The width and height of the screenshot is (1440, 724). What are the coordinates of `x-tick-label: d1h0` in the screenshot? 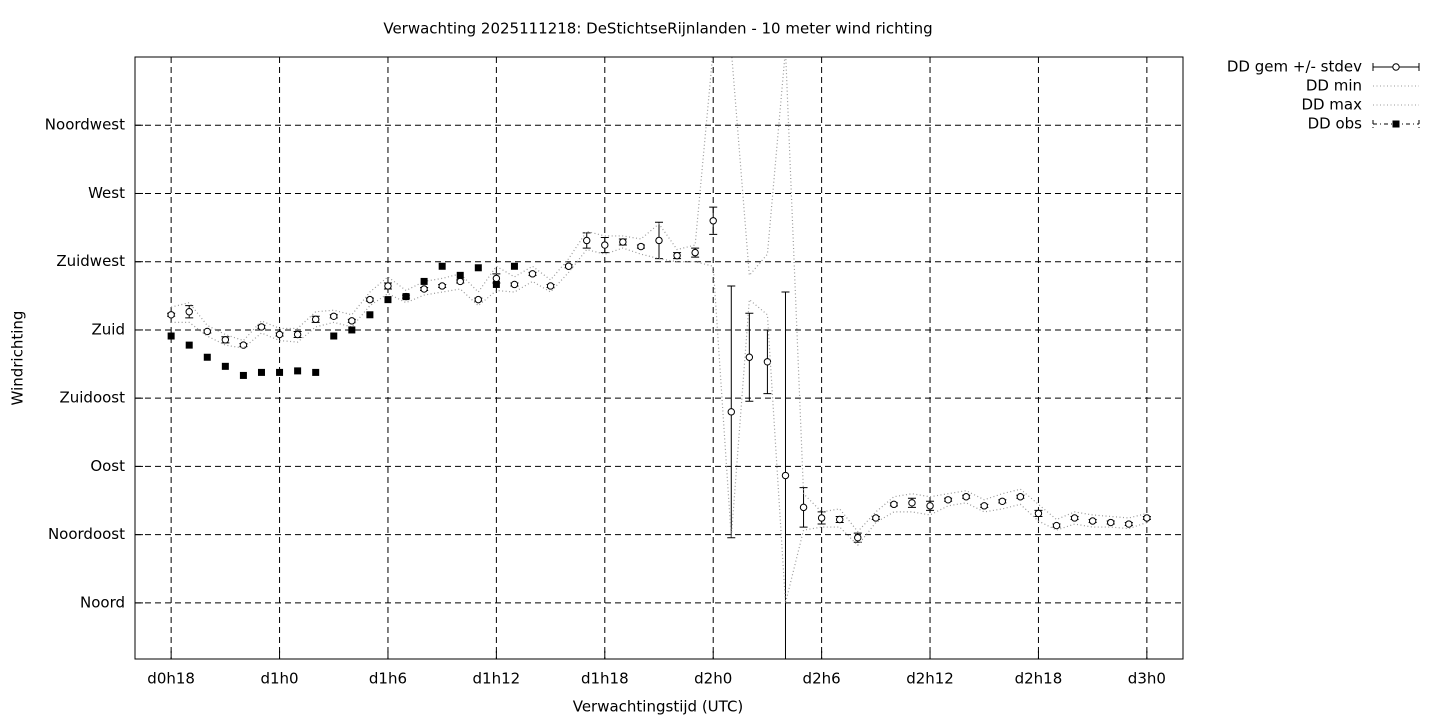 It's located at (279, 679).